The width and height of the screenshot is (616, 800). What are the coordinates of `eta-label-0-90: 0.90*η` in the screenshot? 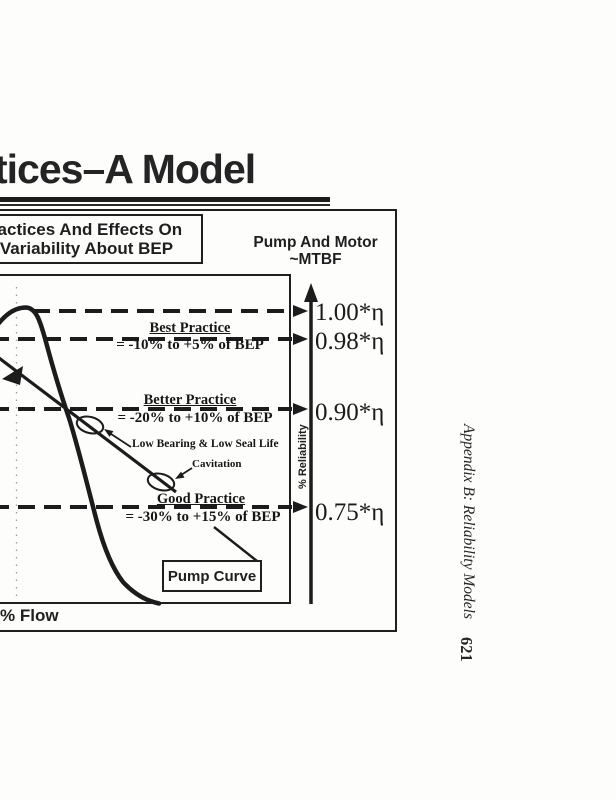 It's located at (350, 412).